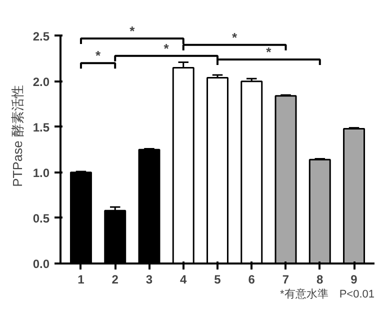 Image resolution: width=384 pixels, height=311 pixels. I want to click on x-tick-label: 8, so click(320, 279).